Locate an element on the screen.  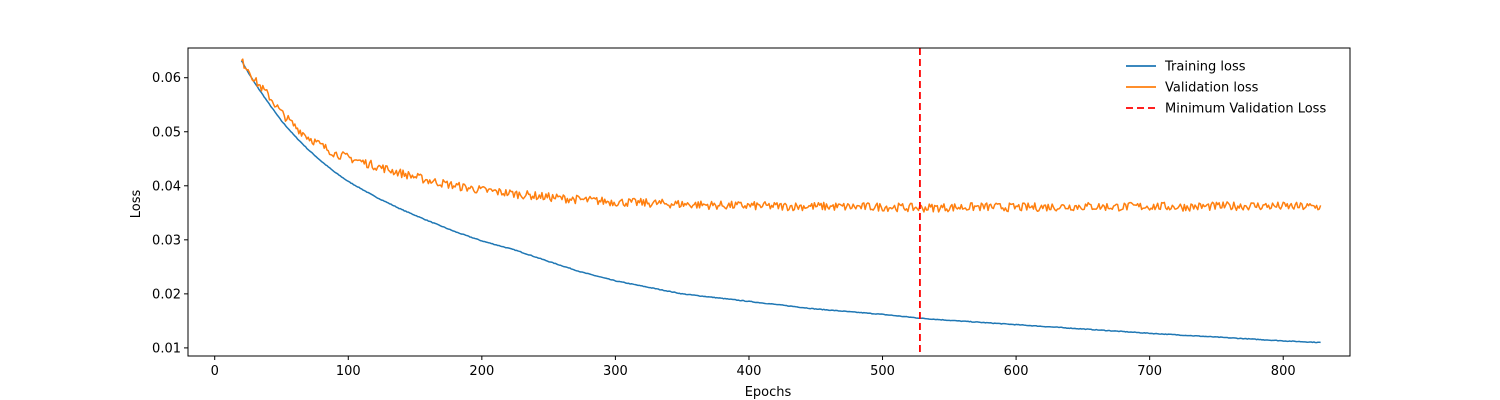
x-axis-label: Epochs is located at coordinates (768, 392).